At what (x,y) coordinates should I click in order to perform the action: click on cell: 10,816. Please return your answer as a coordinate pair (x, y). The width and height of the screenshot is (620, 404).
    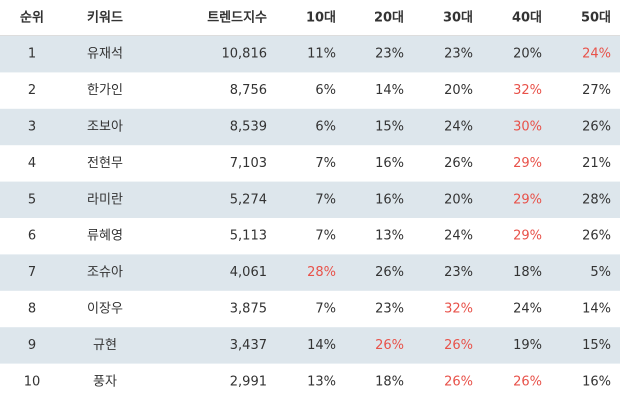
    Looking at the image, I should click on (245, 54).